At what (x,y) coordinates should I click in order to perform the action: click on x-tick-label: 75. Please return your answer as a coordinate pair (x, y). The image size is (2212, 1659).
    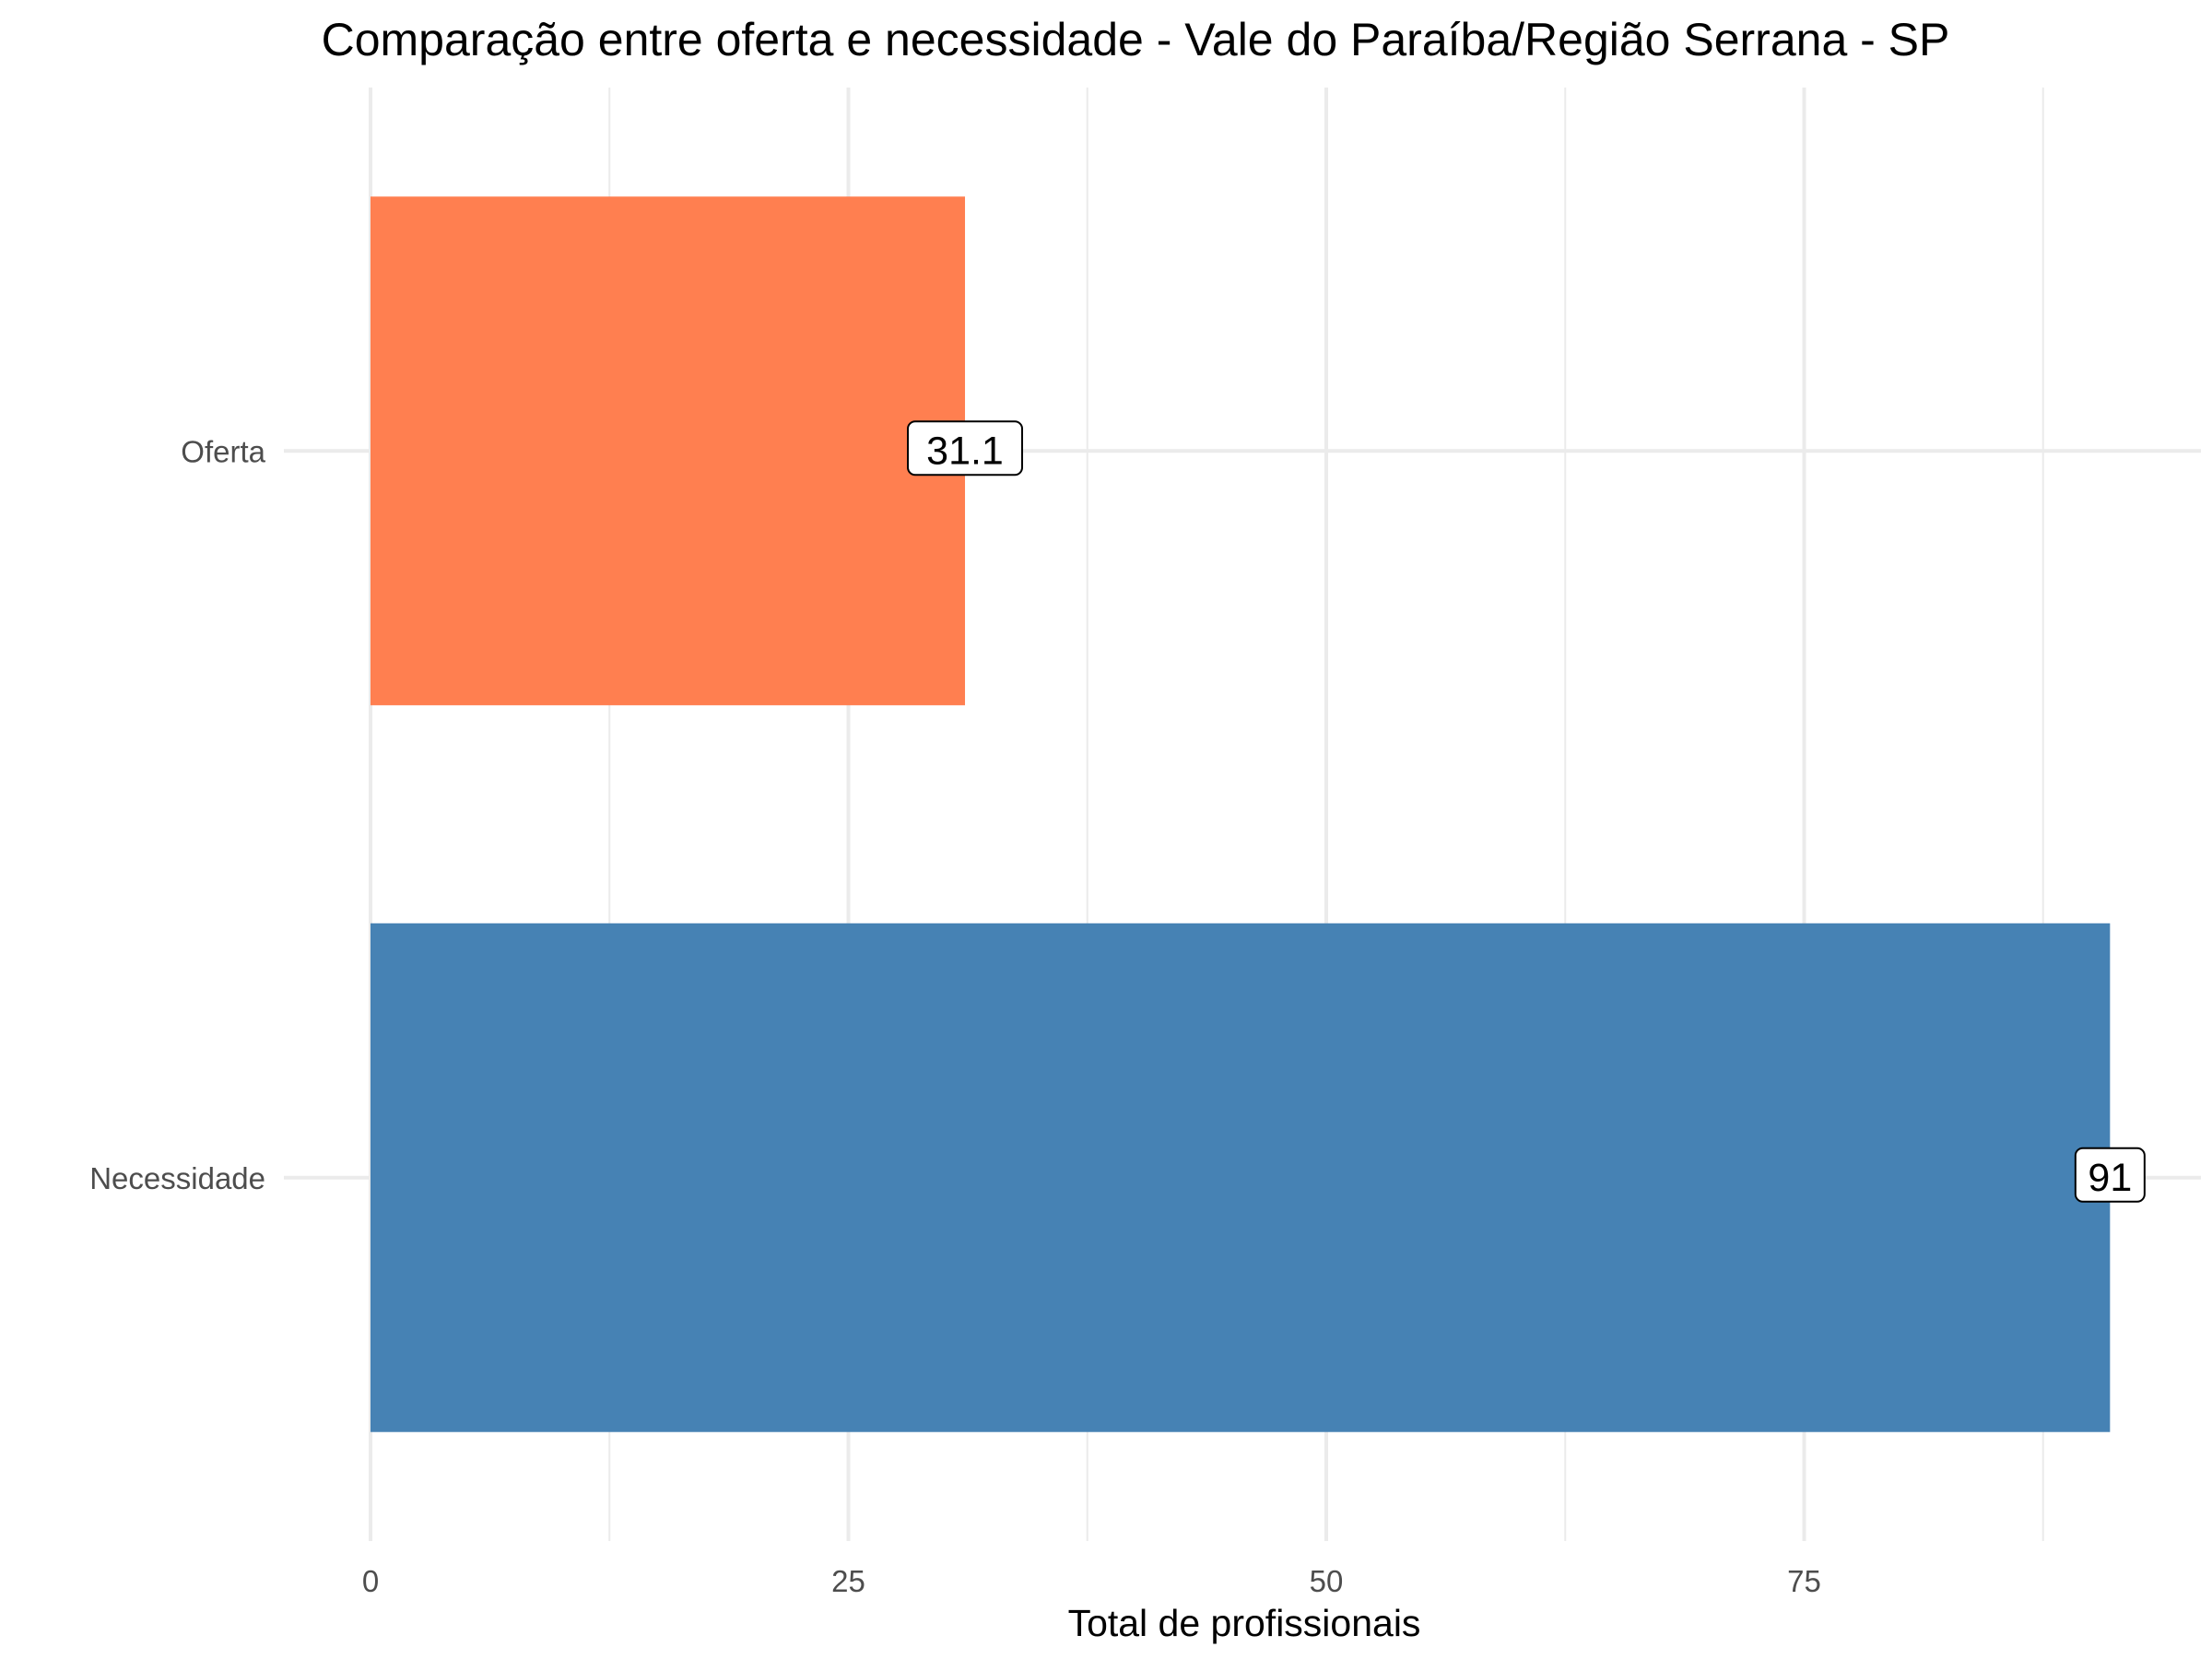
    Looking at the image, I should click on (1804, 1581).